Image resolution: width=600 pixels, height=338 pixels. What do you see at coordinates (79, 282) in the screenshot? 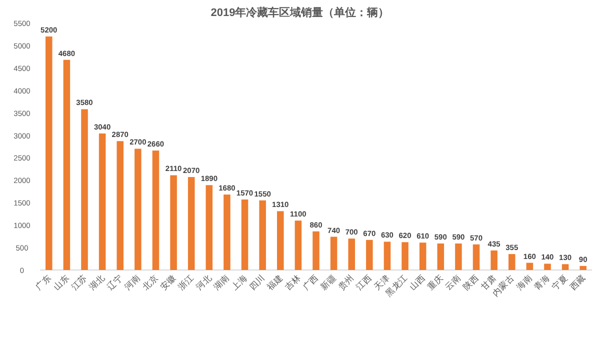
I see `x-tick-label: 江苏` at bounding box center [79, 282].